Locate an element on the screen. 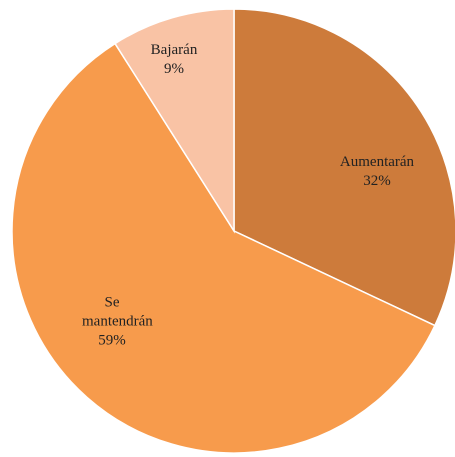 The height and width of the screenshot is (457, 455). value-label: 32% is located at coordinates (377, 181).